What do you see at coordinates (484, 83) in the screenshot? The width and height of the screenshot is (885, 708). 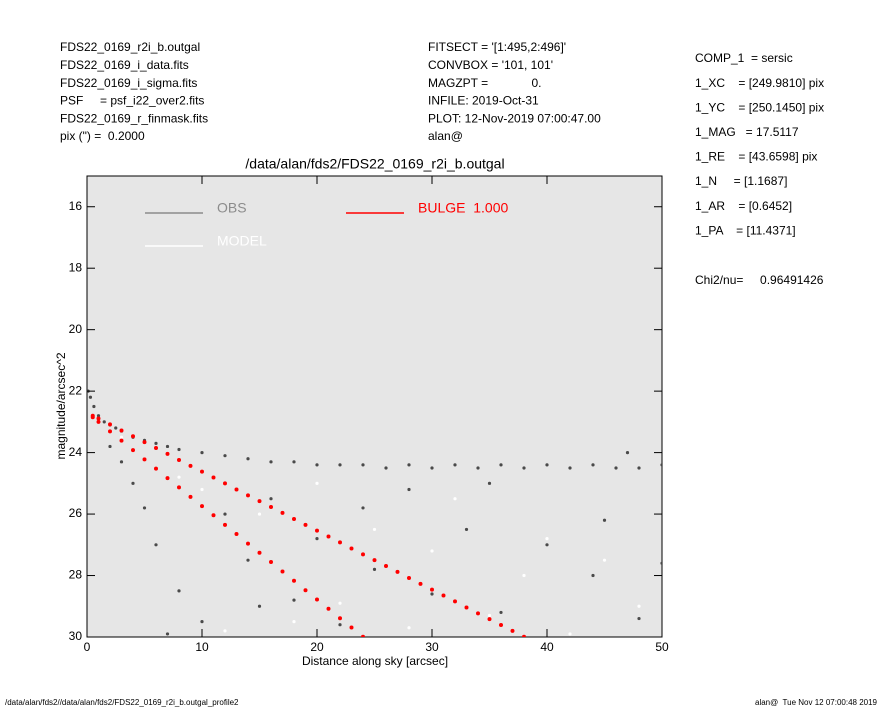 I see `header-middle-line: MAGZPT = 0.` at bounding box center [484, 83].